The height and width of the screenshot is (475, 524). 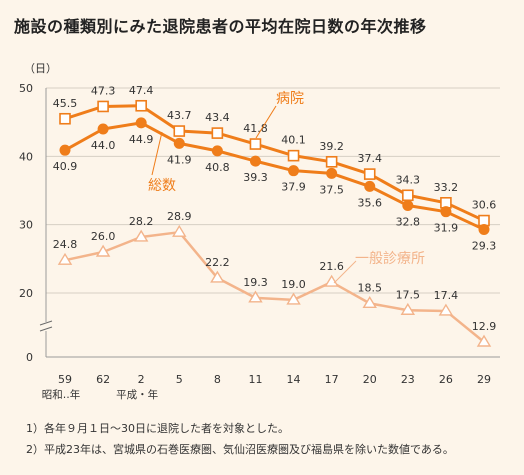 I want to click on data-label: 33.2, so click(x=446, y=187).